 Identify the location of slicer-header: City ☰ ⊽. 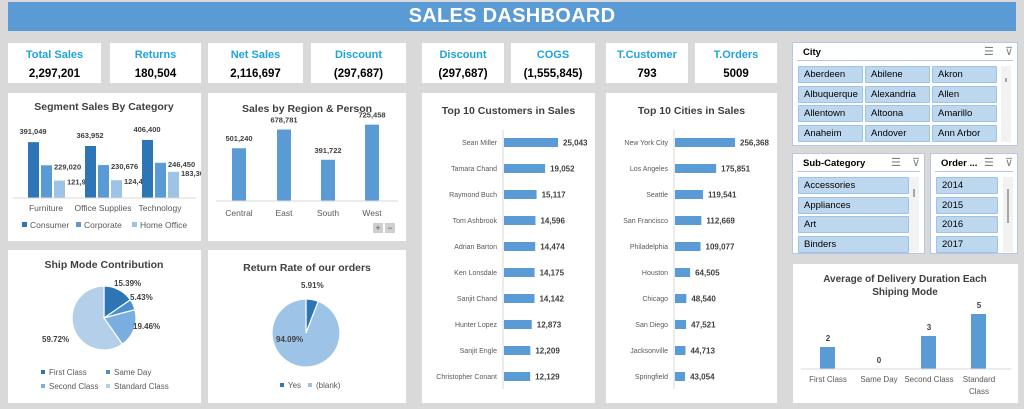
(905, 52).